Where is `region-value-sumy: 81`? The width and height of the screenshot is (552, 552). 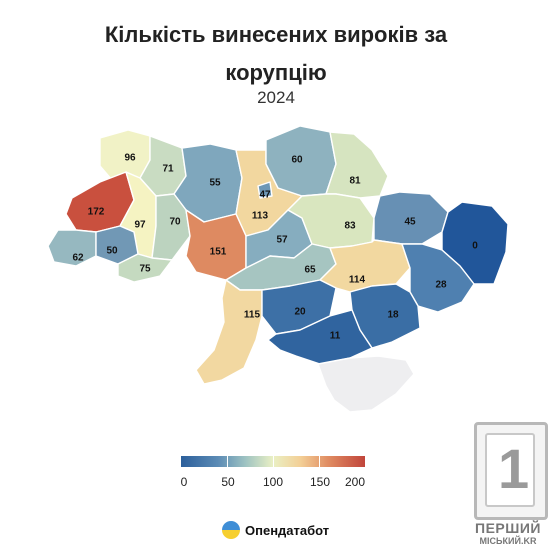 region-value-sumy: 81 is located at coordinates (355, 181).